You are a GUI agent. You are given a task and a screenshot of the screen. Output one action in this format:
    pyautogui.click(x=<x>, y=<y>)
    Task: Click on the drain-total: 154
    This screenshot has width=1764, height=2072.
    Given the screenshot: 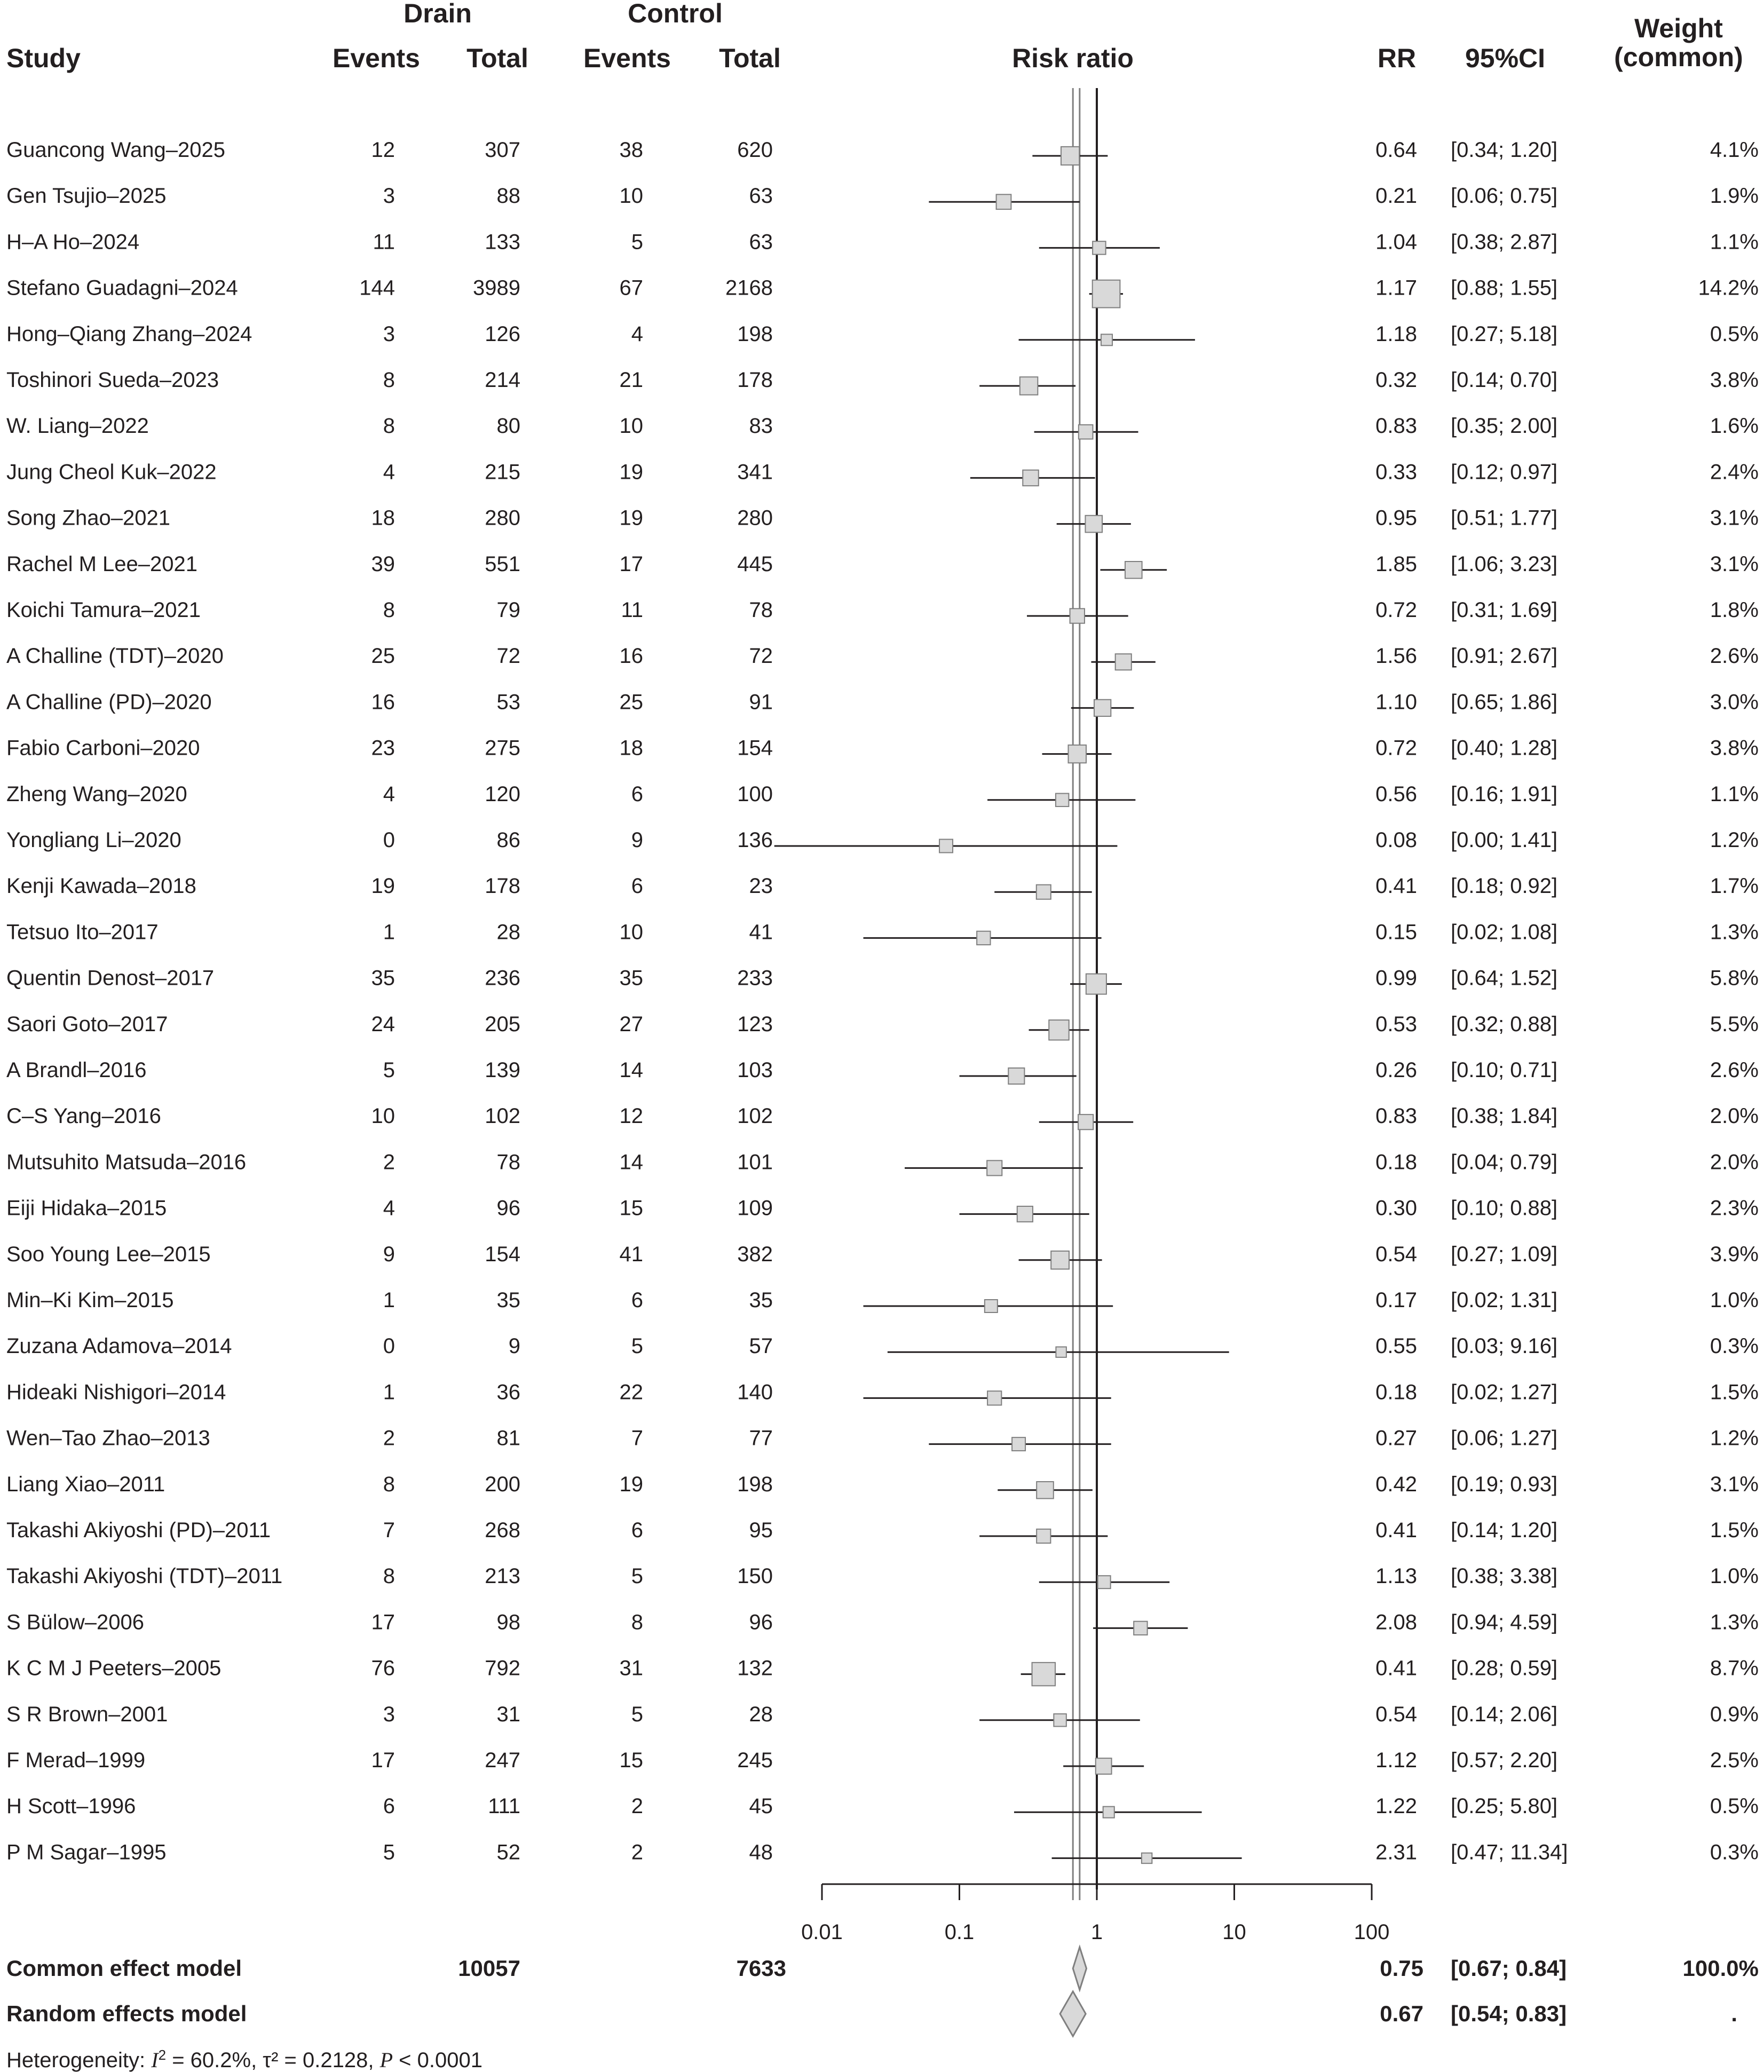 What is the action you would take?
    pyautogui.click(x=502, y=1254)
    